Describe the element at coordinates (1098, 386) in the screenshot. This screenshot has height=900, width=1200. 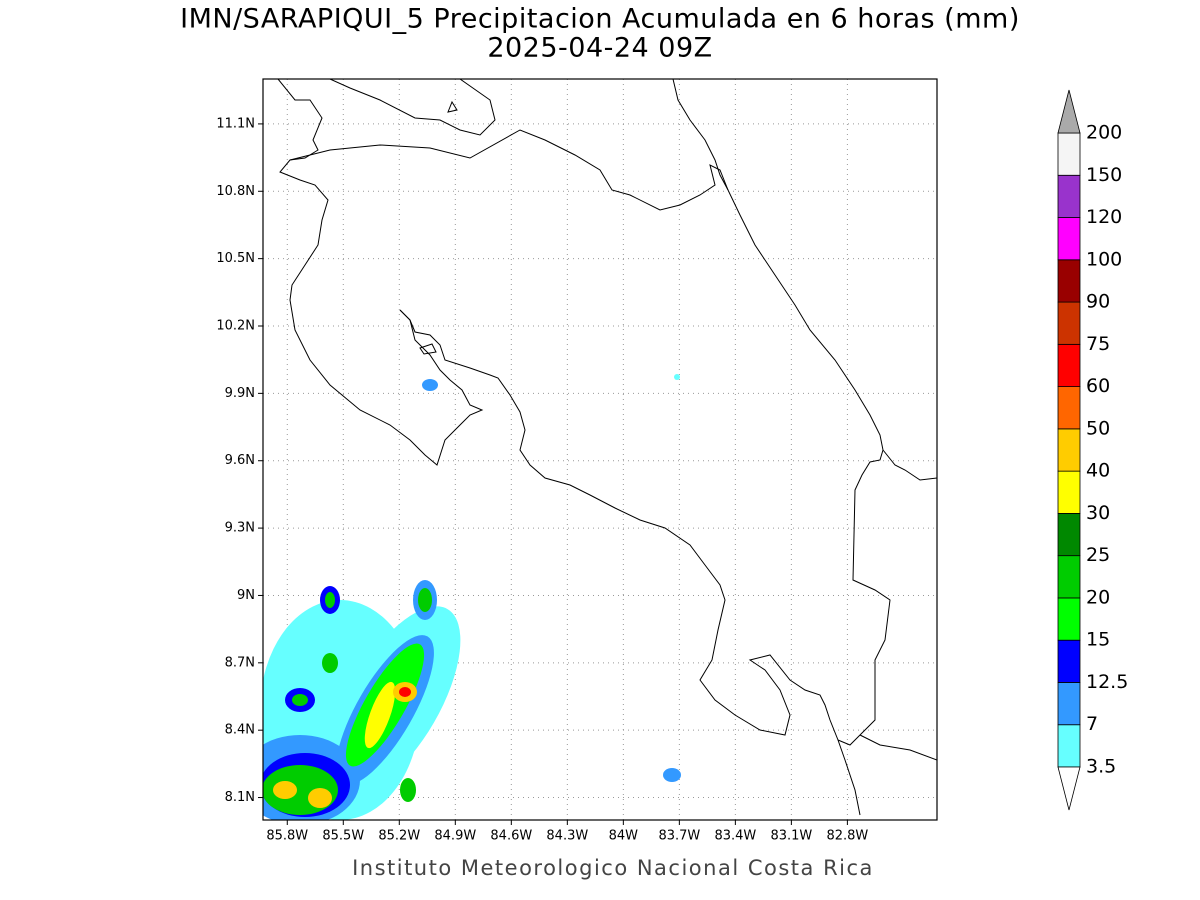
I see `colorbar-label: 60` at that location.